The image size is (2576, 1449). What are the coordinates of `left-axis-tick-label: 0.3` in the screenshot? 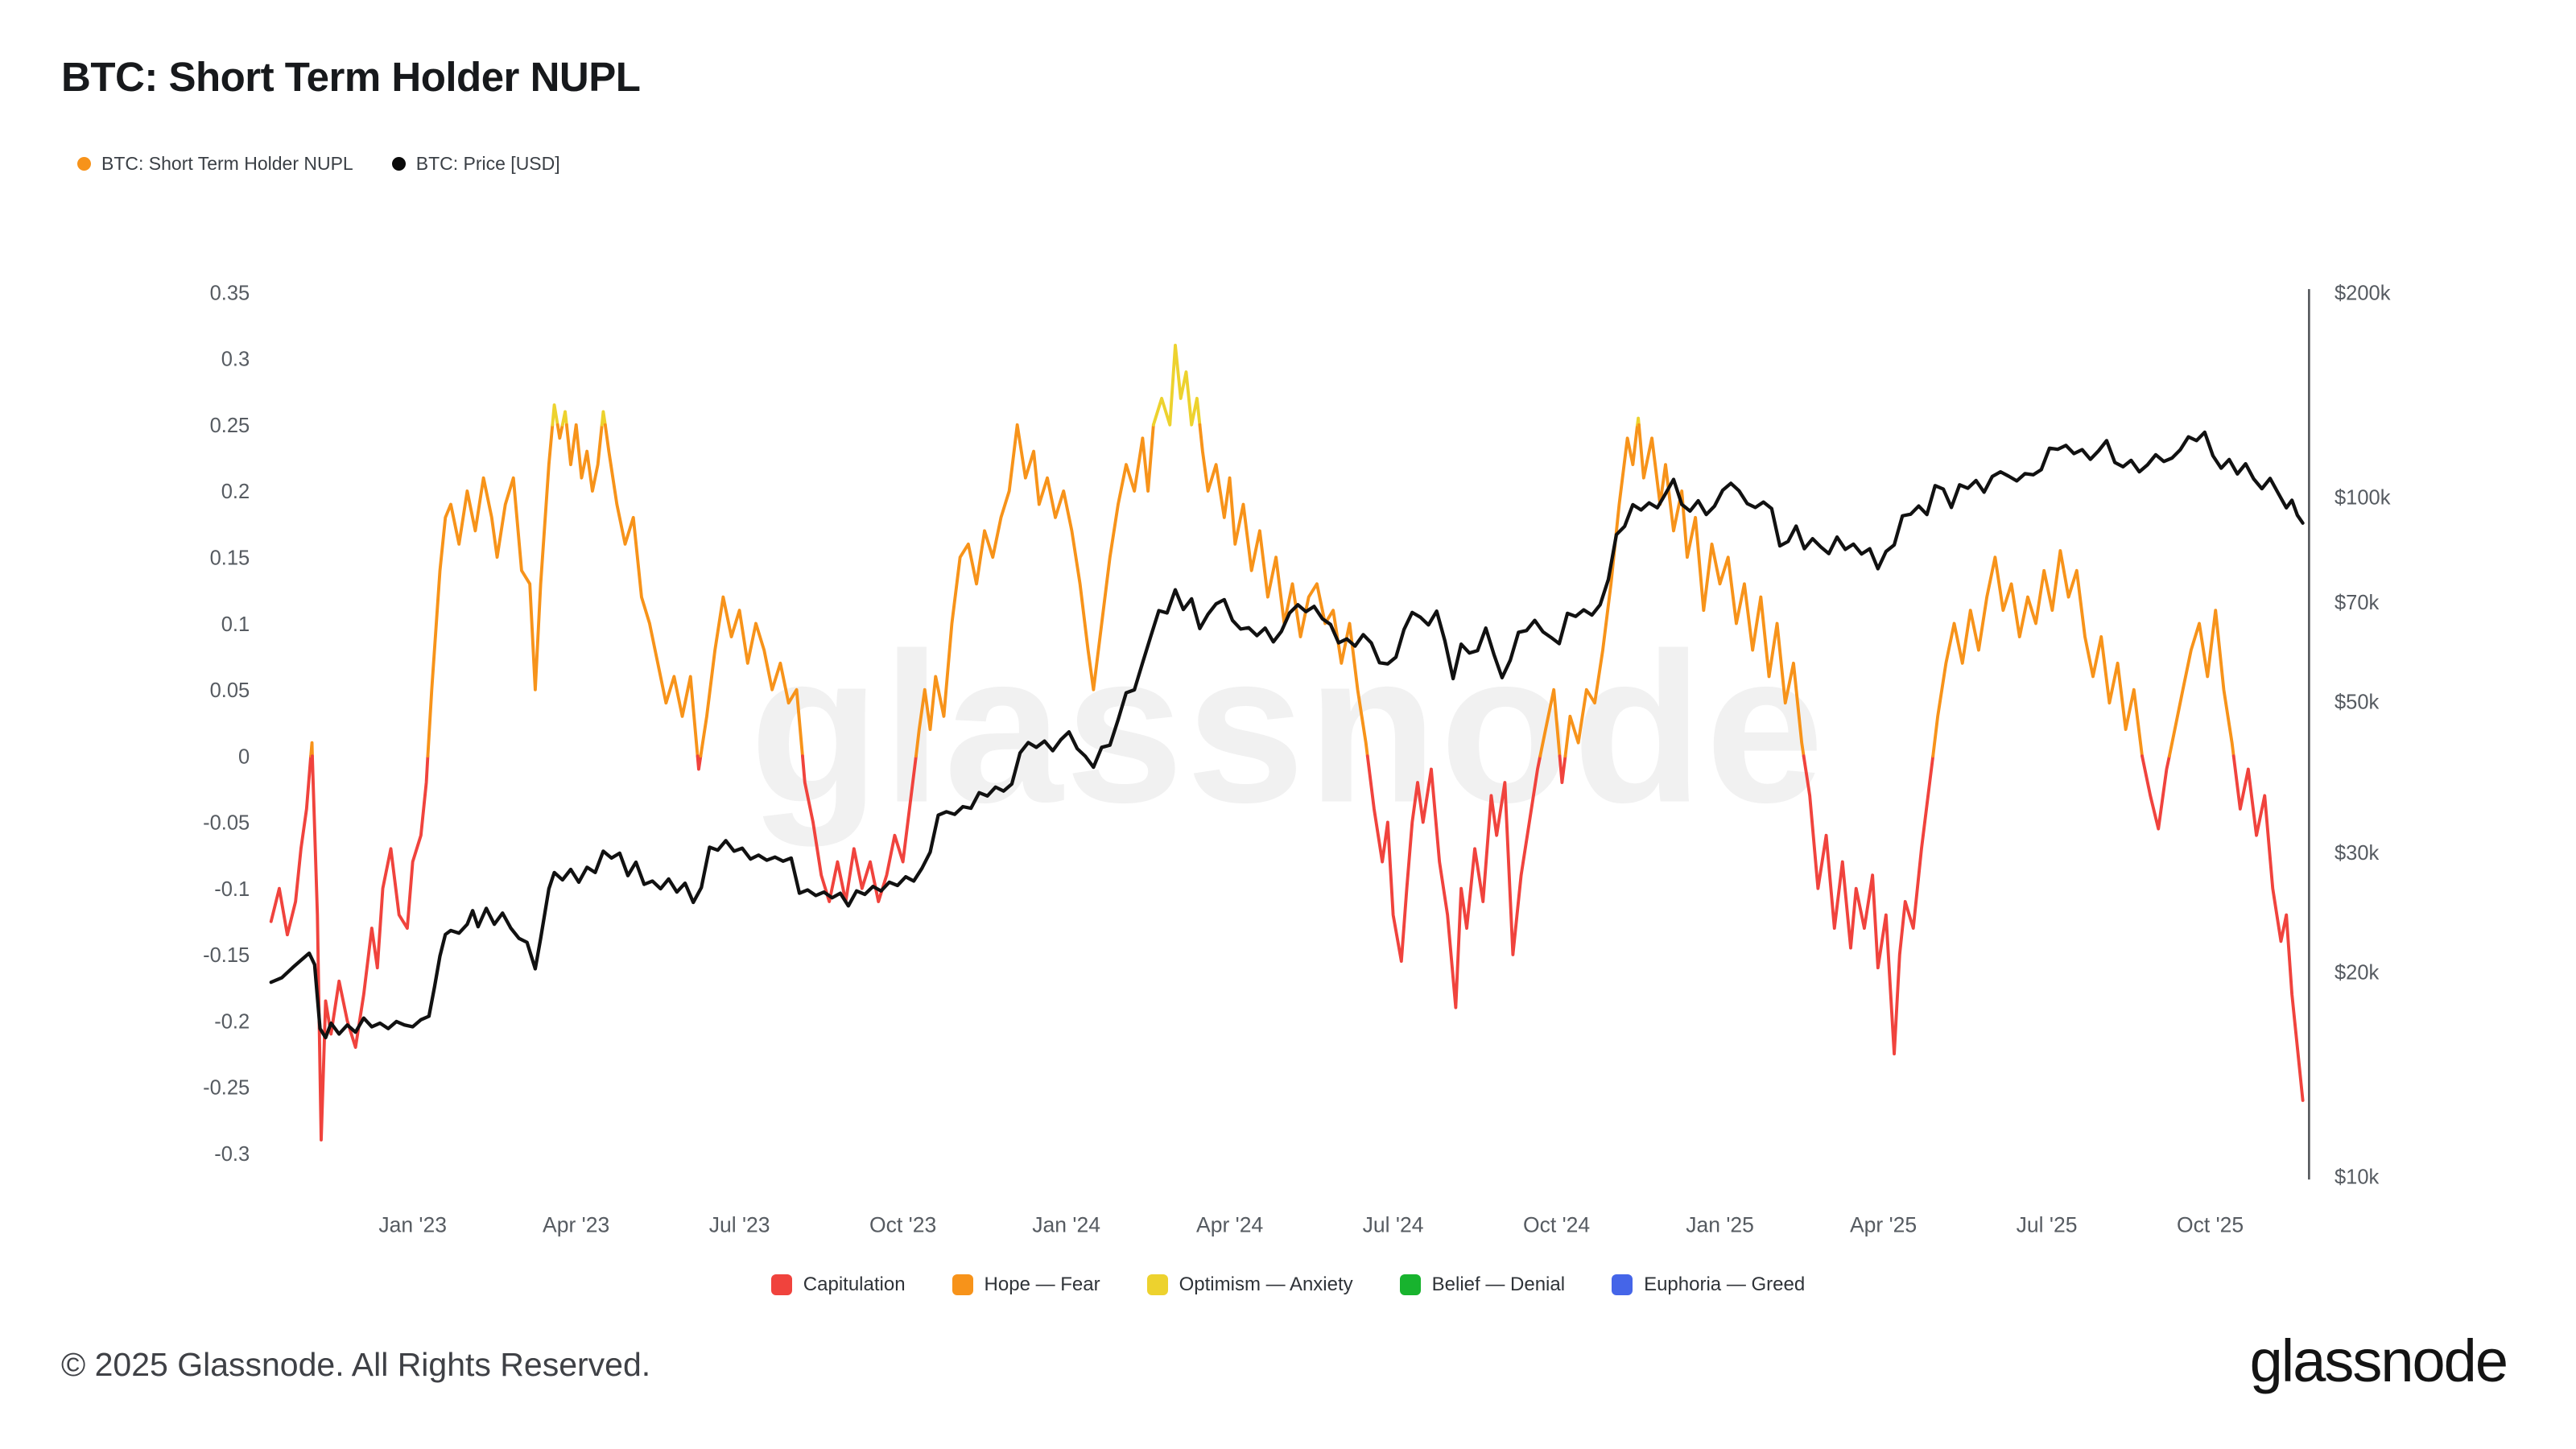 It's located at (235, 360).